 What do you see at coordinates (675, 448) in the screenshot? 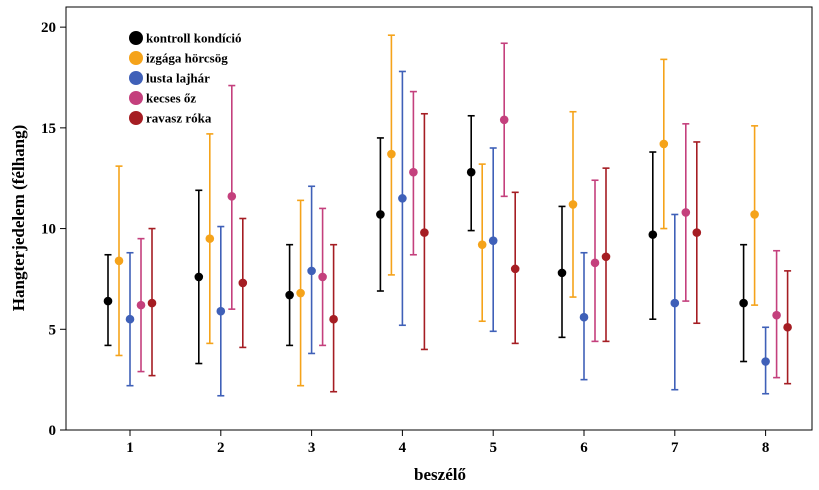
I see `x-tick-label: 7` at bounding box center [675, 448].